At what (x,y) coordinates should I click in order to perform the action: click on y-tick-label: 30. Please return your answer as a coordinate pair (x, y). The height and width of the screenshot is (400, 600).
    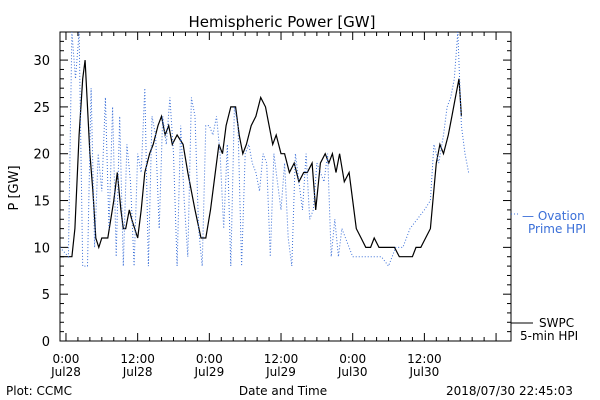
    Looking at the image, I should click on (41, 61).